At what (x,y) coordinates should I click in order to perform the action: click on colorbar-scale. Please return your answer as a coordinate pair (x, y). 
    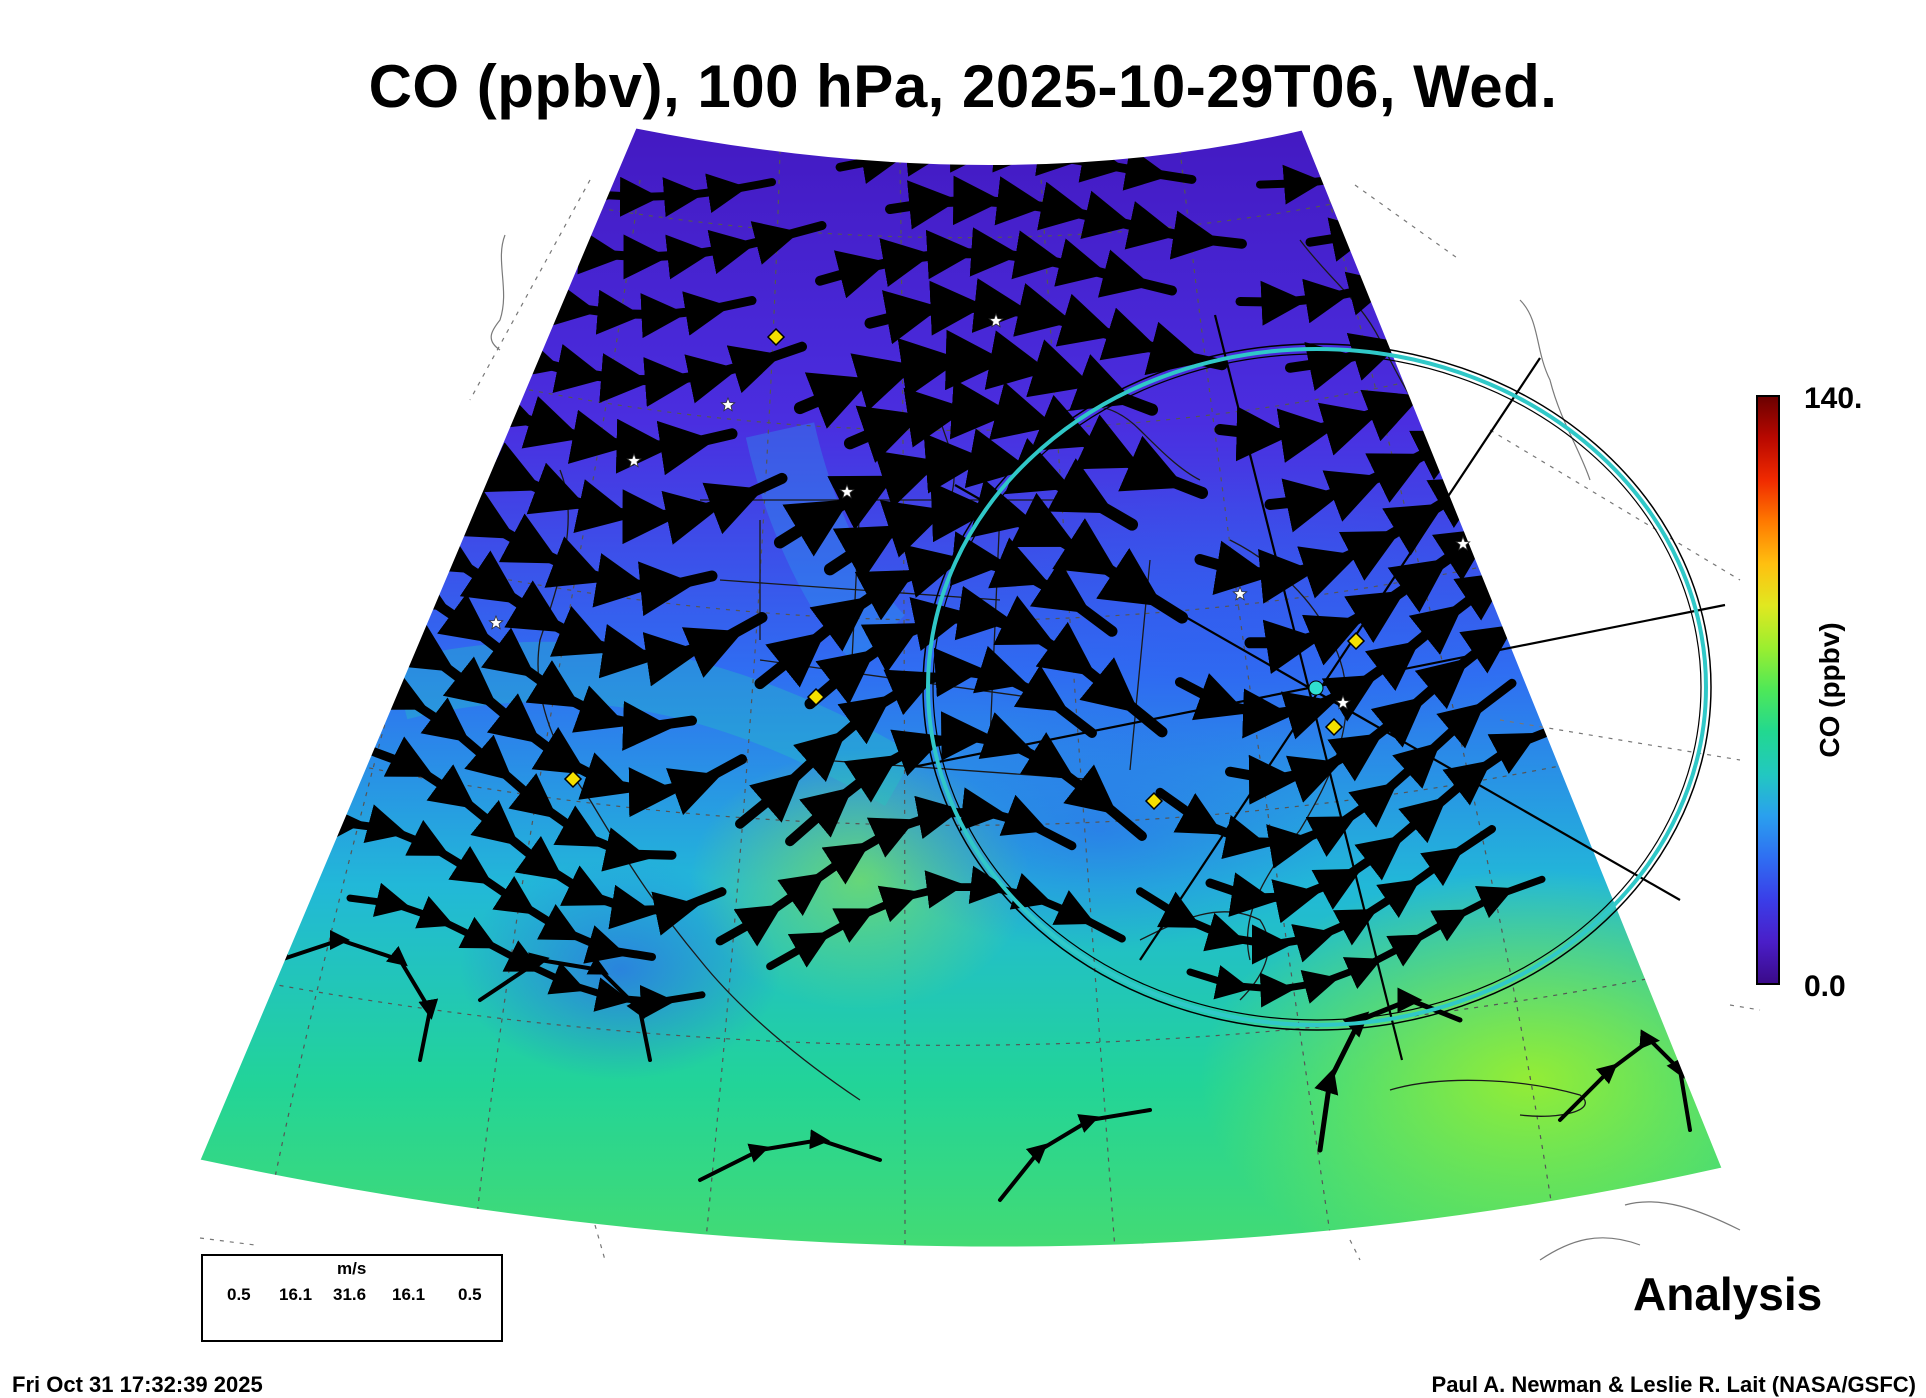
    Looking at the image, I should click on (1768, 690).